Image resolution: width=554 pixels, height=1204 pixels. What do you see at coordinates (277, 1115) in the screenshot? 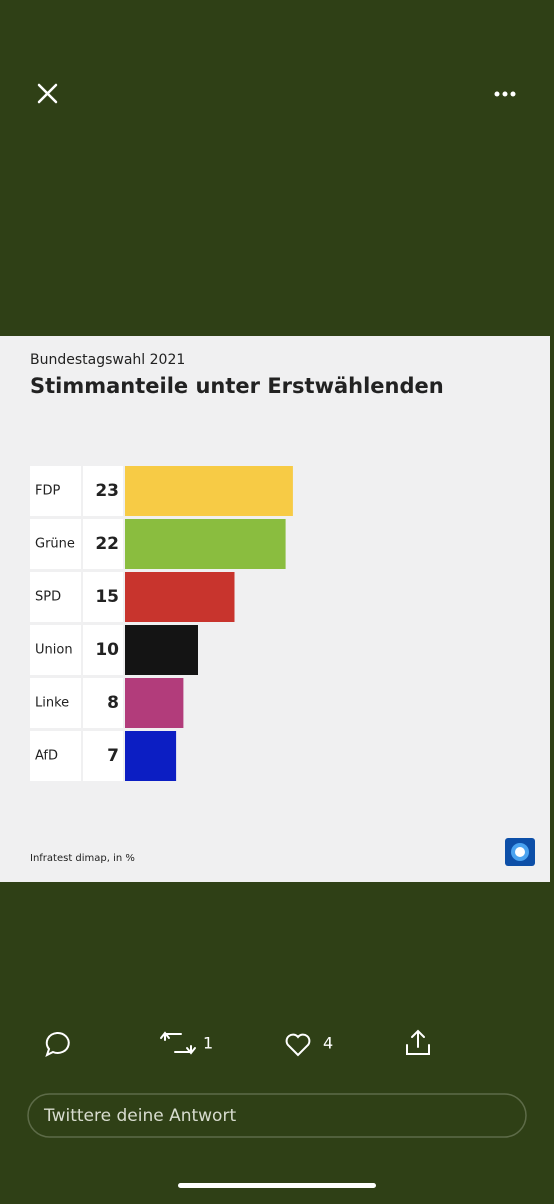
I see `reply-box` at bounding box center [277, 1115].